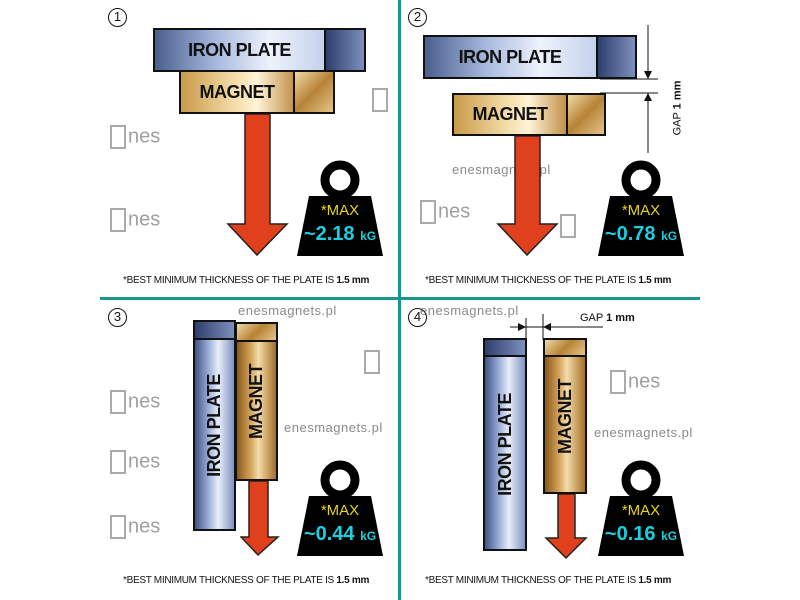 This screenshot has height=600, width=800. What do you see at coordinates (417, 317) in the screenshot?
I see `step-number: 4` at bounding box center [417, 317].